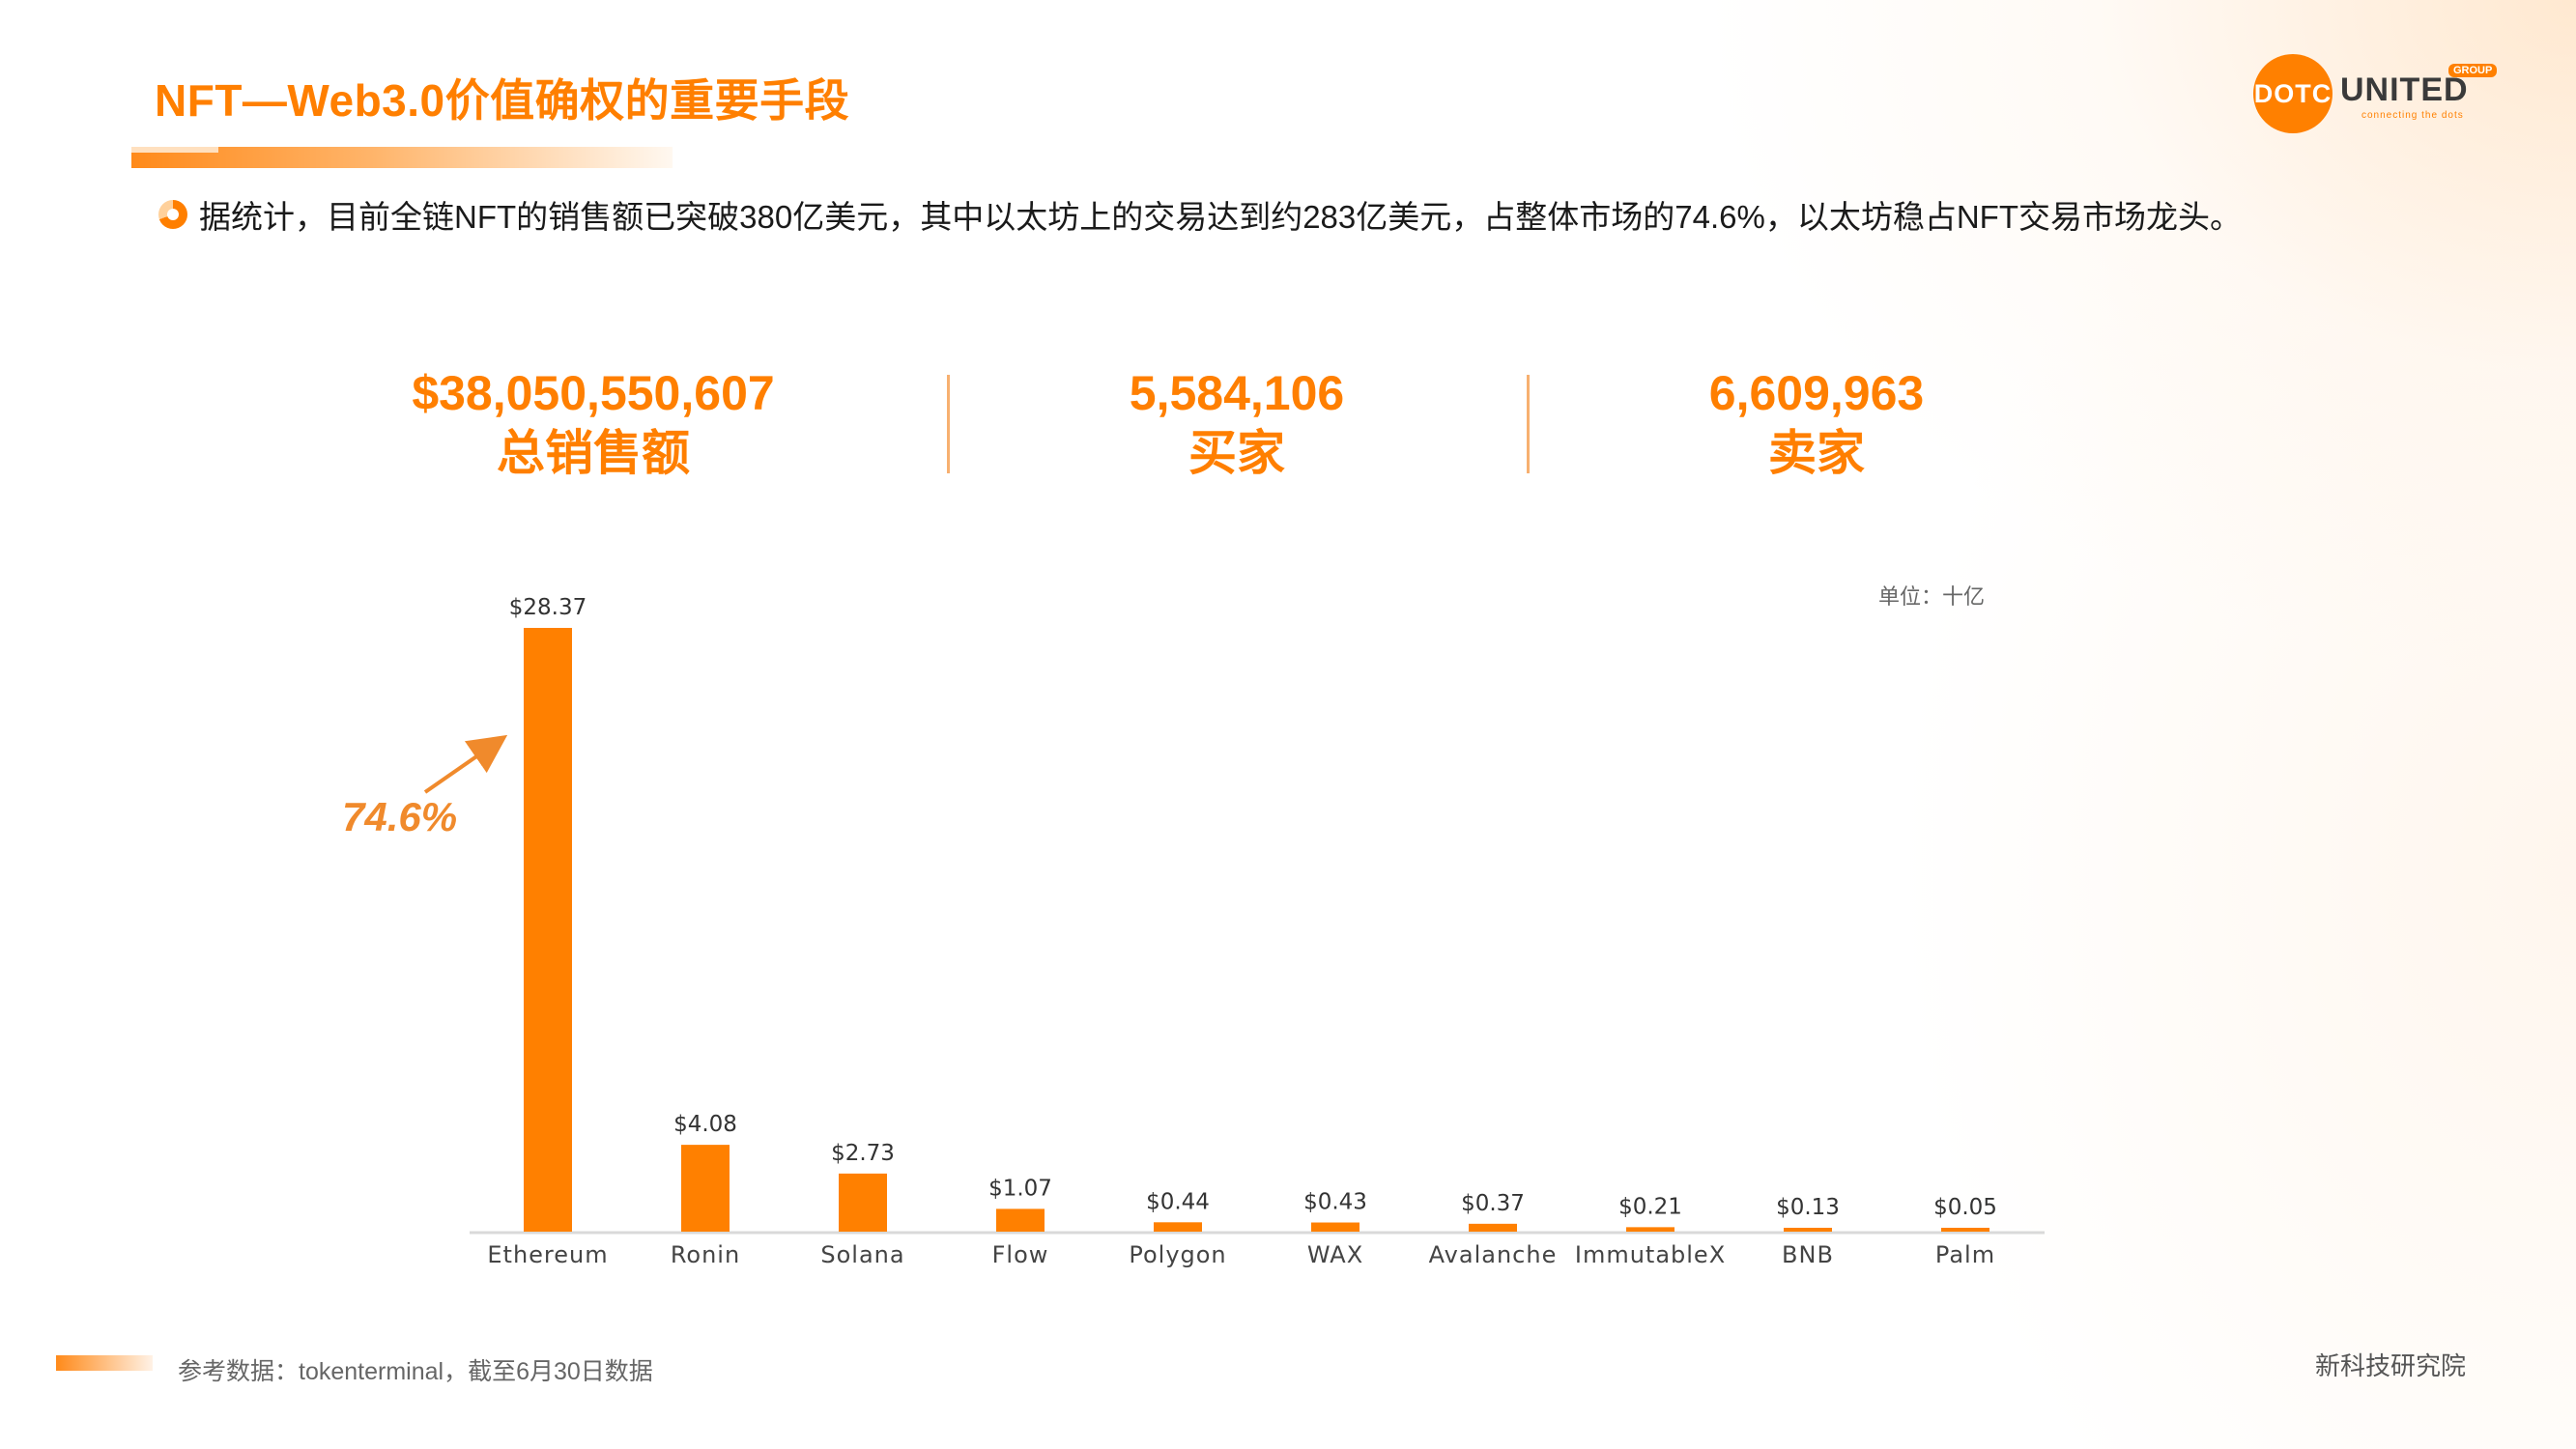  Describe the element at coordinates (706, 1188) in the screenshot. I see `bar-ronin` at that location.